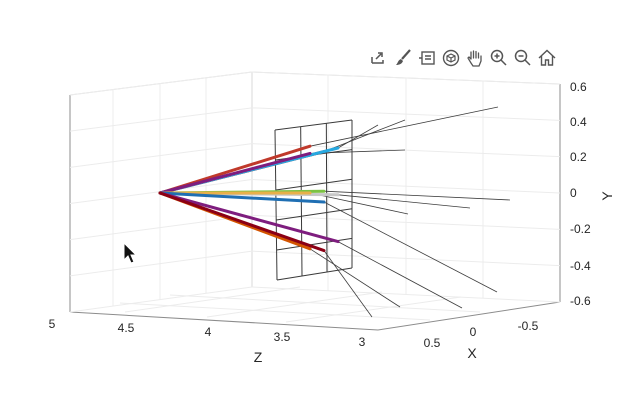 Image resolution: width=640 pixels, height=420 pixels. I want to click on y-tick-label: 0, so click(573, 193).